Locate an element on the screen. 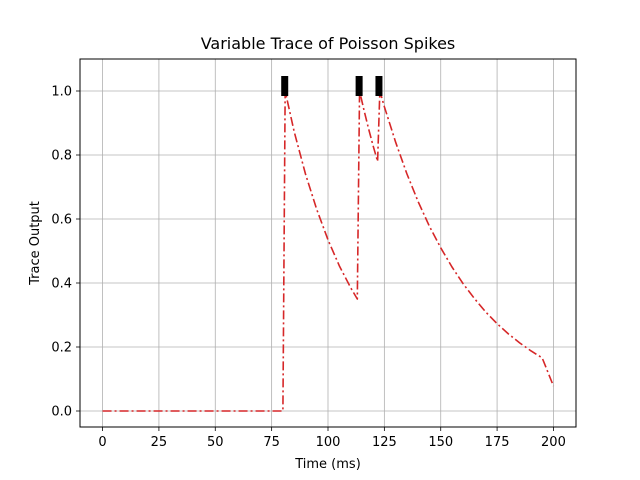 The height and width of the screenshot is (480, 640). chart-title: Variable Trace of Poisson Spikes is located at coordinates (328, 43).